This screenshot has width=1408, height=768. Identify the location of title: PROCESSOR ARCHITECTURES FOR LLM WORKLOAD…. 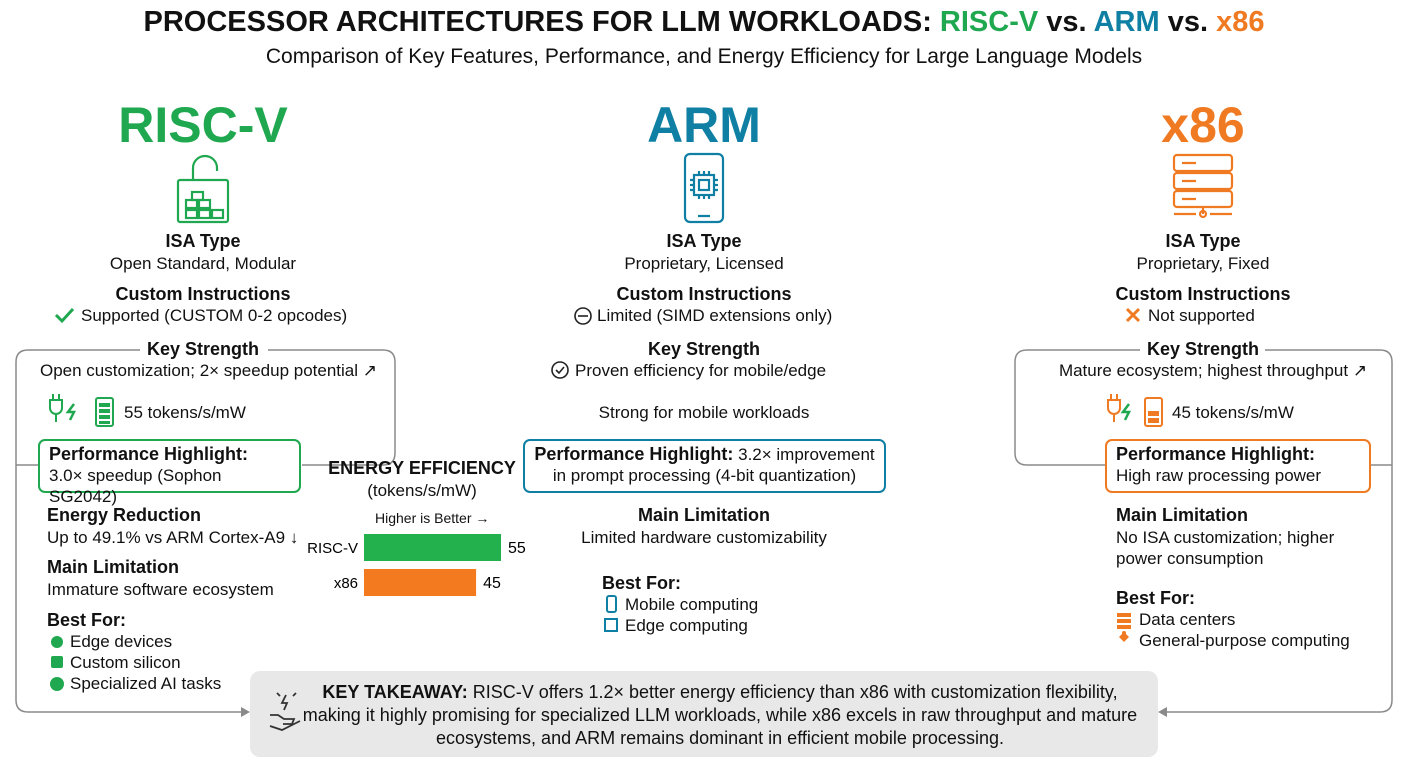
(704, 22).